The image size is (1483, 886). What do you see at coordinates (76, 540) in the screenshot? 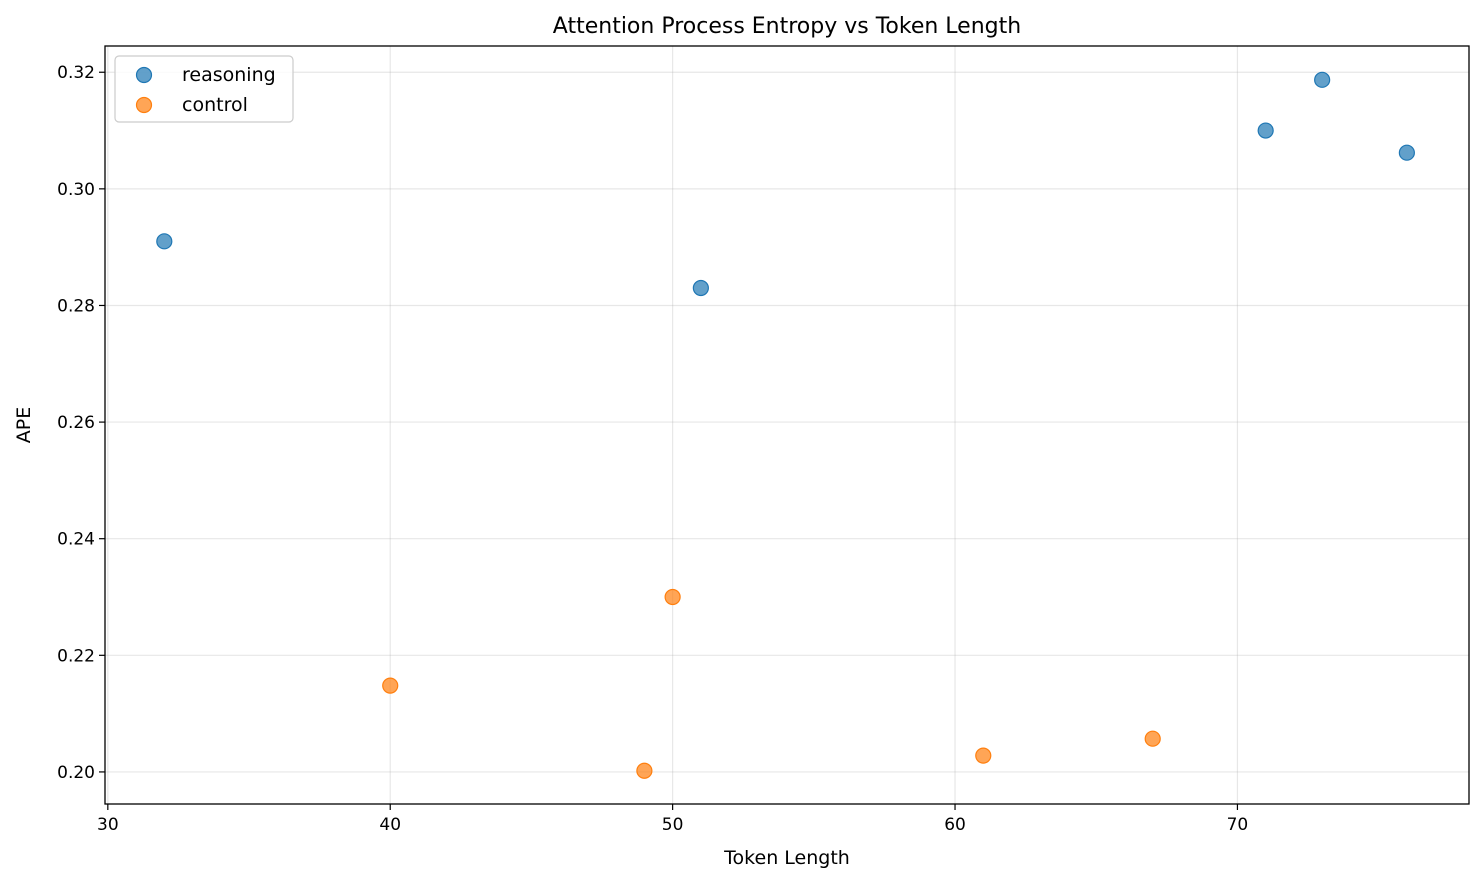
I see `y-tick-label: 0.24` at bounding box center [76, 540].